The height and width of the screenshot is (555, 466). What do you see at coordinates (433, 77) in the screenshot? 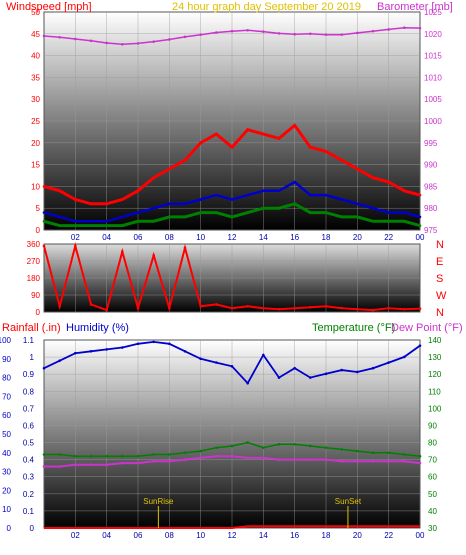
I see `barometer-y-tick-label: 1010` at bounding box center [433, 77].